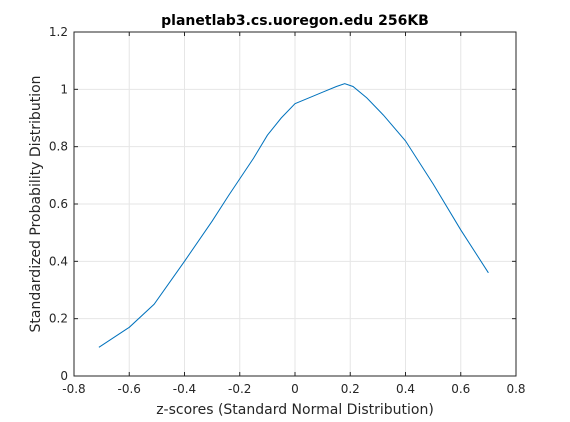  I want to click on x-tick-label: 0.8, so click(515, 389).